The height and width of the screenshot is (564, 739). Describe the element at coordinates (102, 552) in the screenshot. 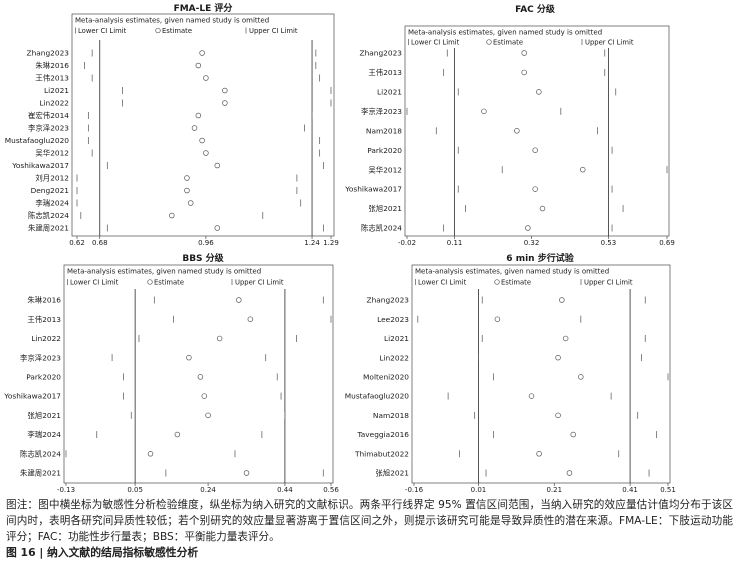

I see `figure-label: 图 16 | 纳入文献的结局指标敏感性分析` at that location.